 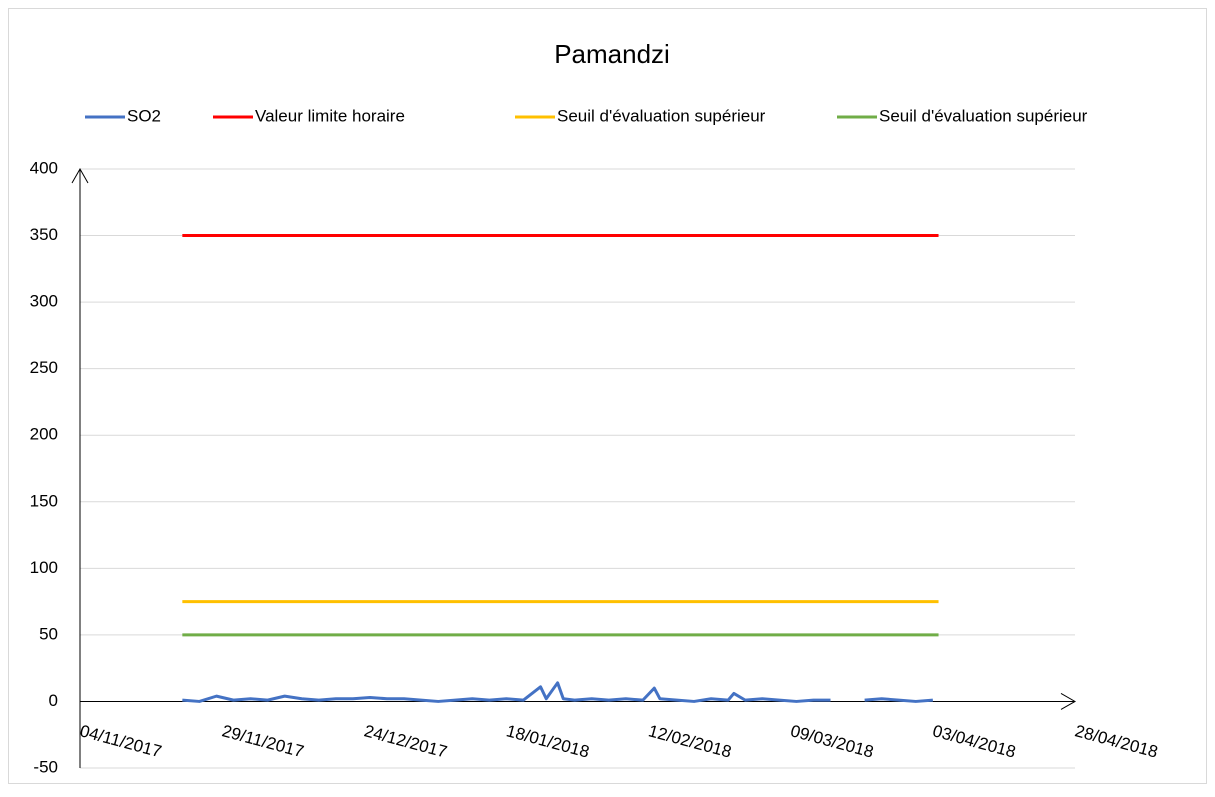 I want to click on y-tick-label: 350, so click(x=44, y=234).